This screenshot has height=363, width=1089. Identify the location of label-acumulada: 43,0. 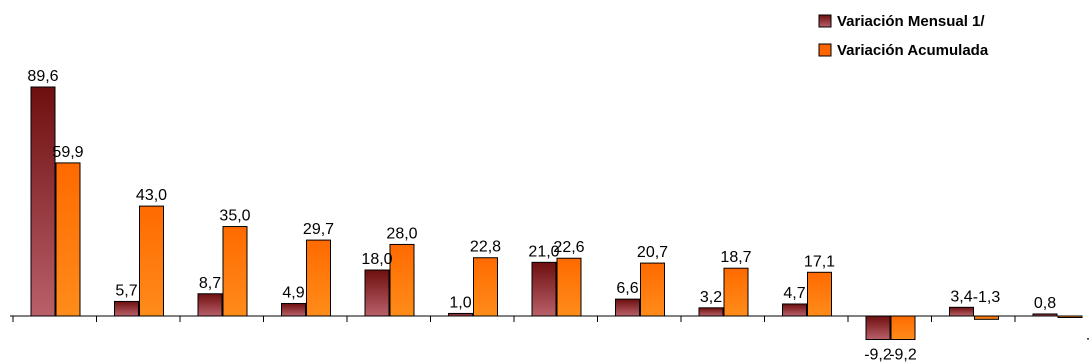
(151, 195).